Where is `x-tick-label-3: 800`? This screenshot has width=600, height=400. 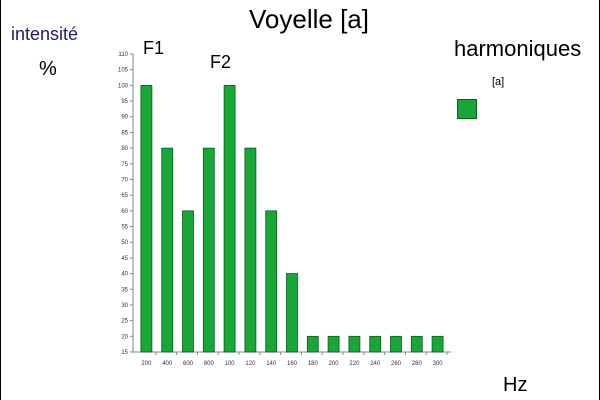
x-tick-label-3: 800 is located at coordinates (209, 364).